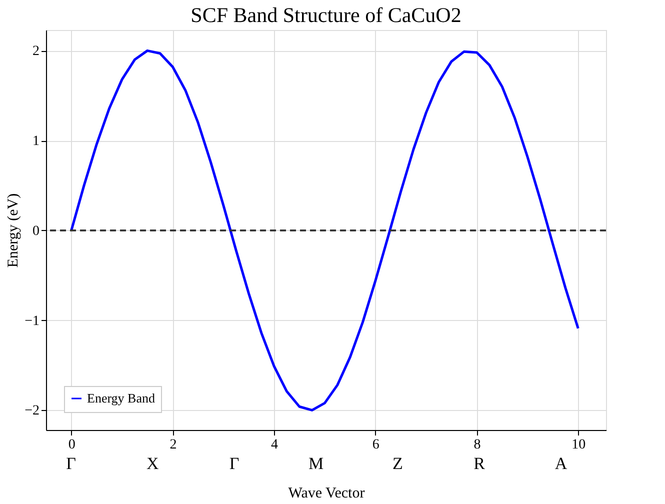 This screenshot has height=504, width=665. What do you see at coordinates (561, 463) in the screenshot?
I see `text: A` at bounding box center [561, 463].